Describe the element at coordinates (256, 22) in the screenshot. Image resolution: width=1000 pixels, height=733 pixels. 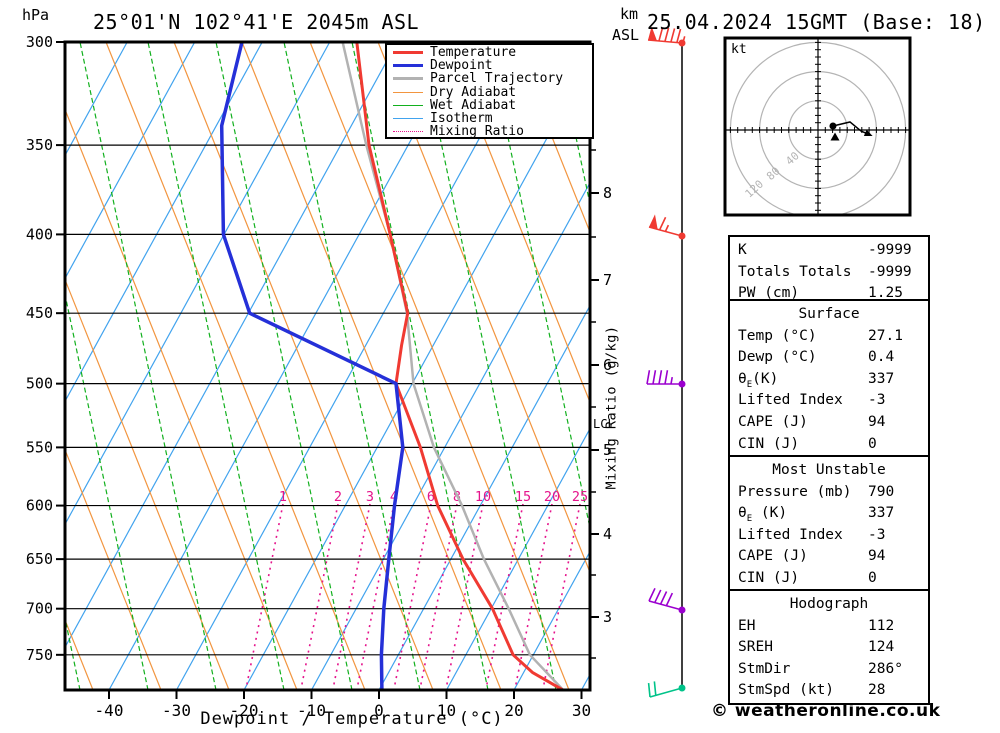
I see `station-title: 25°01'N 102°41'E 2045m ASL` at that location.